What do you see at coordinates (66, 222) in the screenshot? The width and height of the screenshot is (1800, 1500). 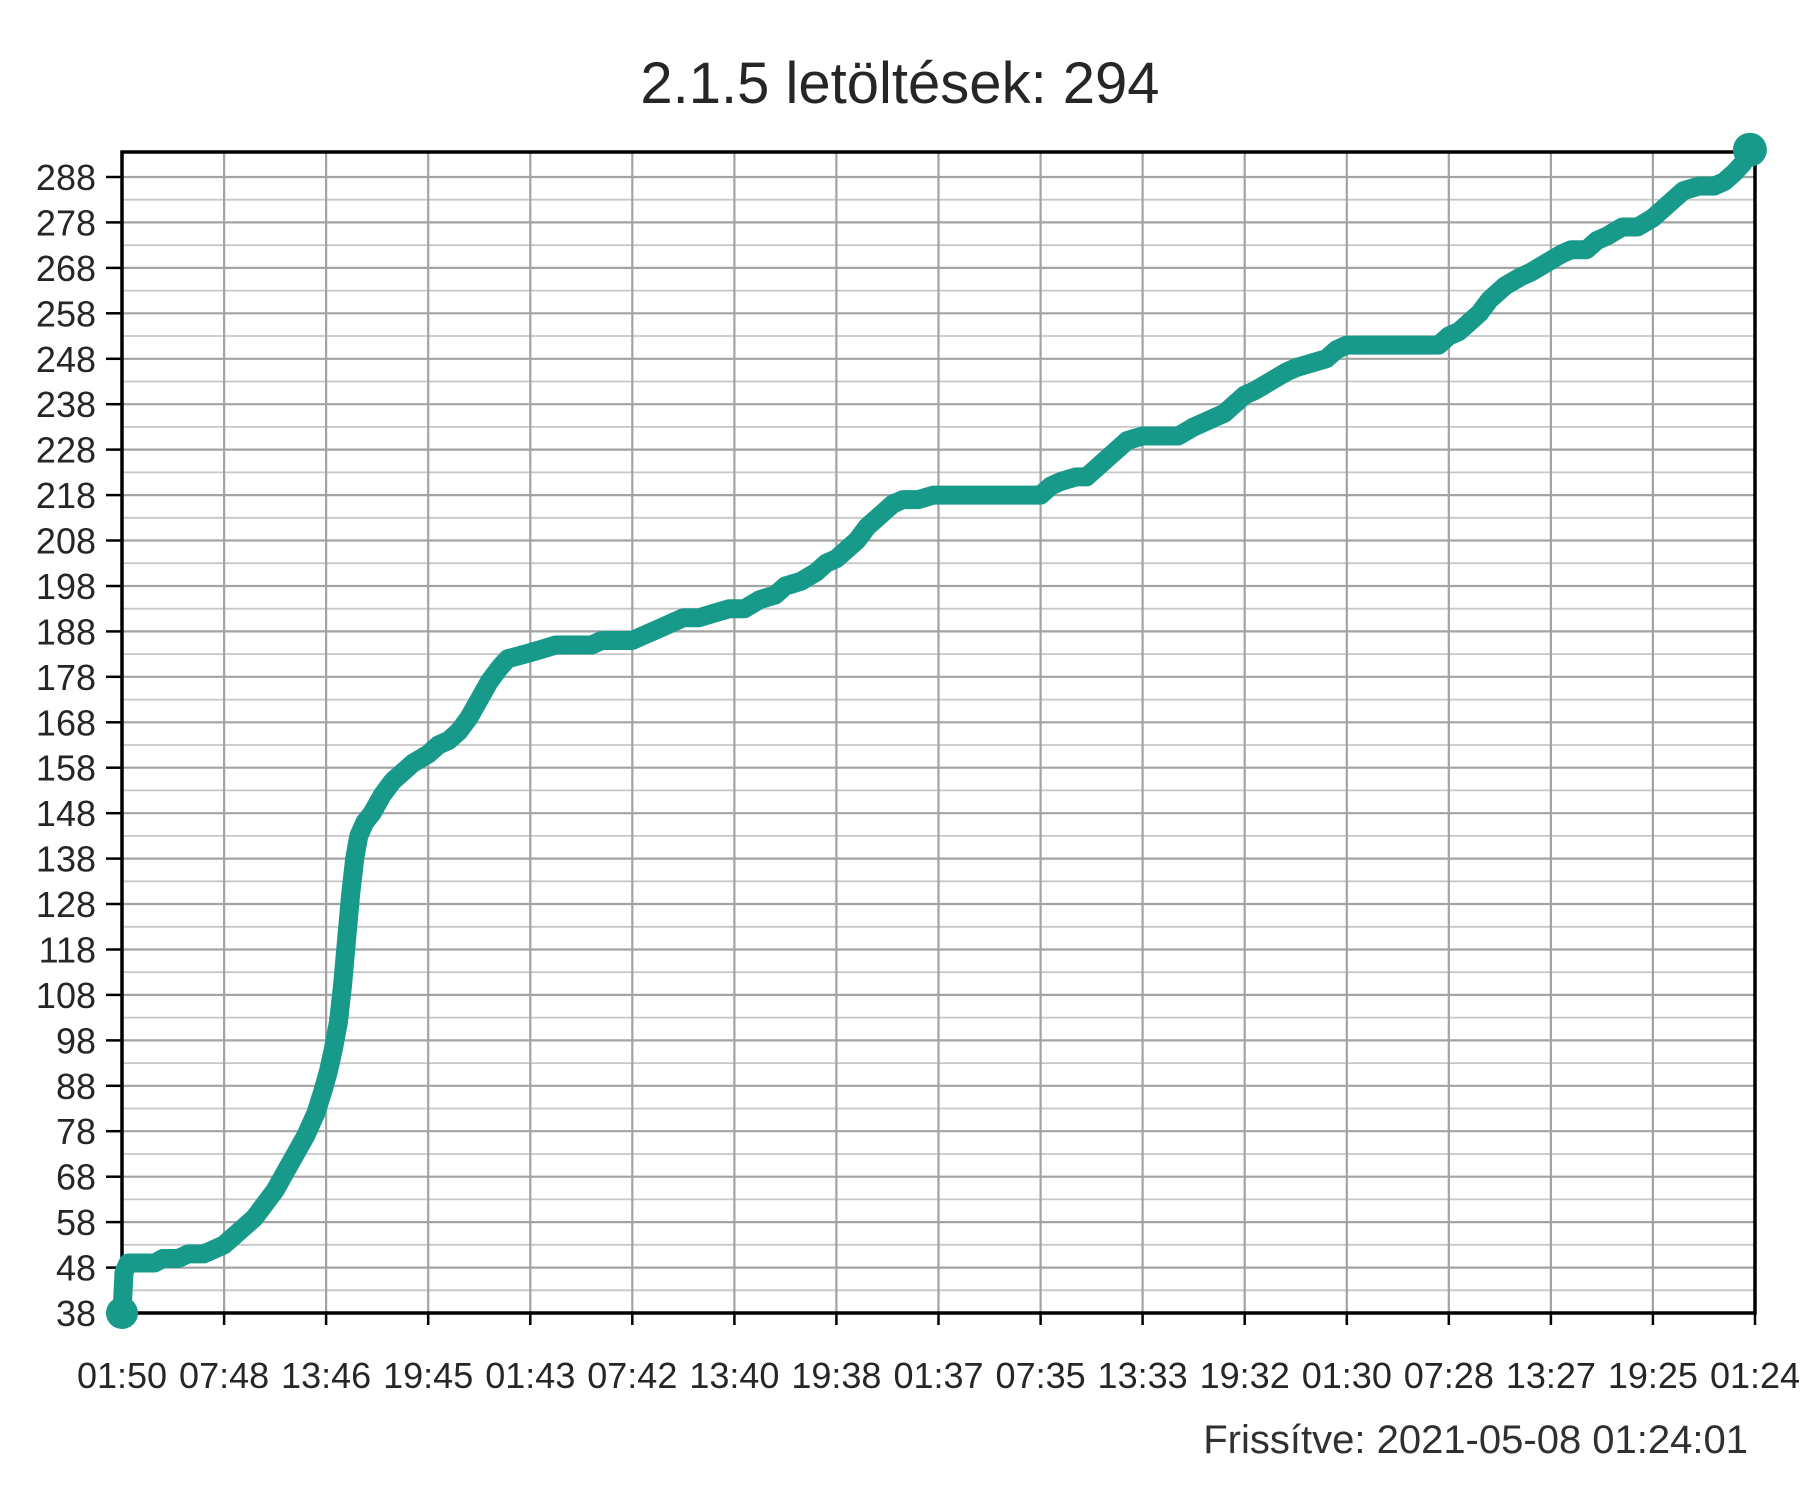 I see `y-axis-tick-label: 278` at bounding box center [66, 222].